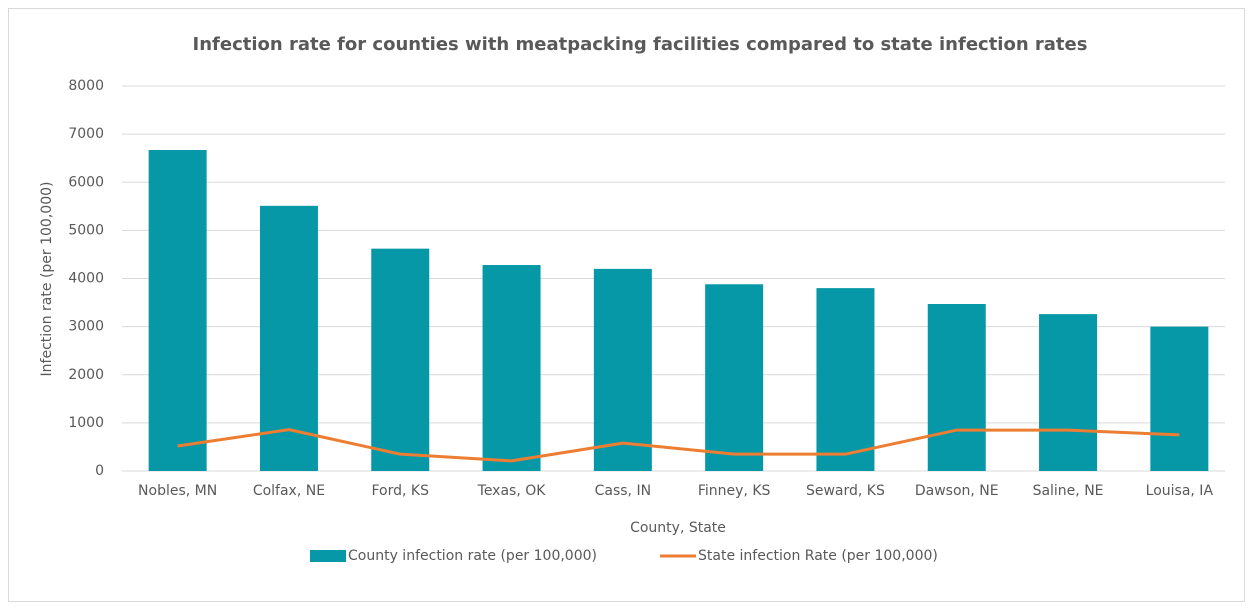 The image size is (1253, 610). What do you see at coordinates (86, 279) in the screenshot?
I see `y-tick-label: 4000` at bounding box center [86, 279].